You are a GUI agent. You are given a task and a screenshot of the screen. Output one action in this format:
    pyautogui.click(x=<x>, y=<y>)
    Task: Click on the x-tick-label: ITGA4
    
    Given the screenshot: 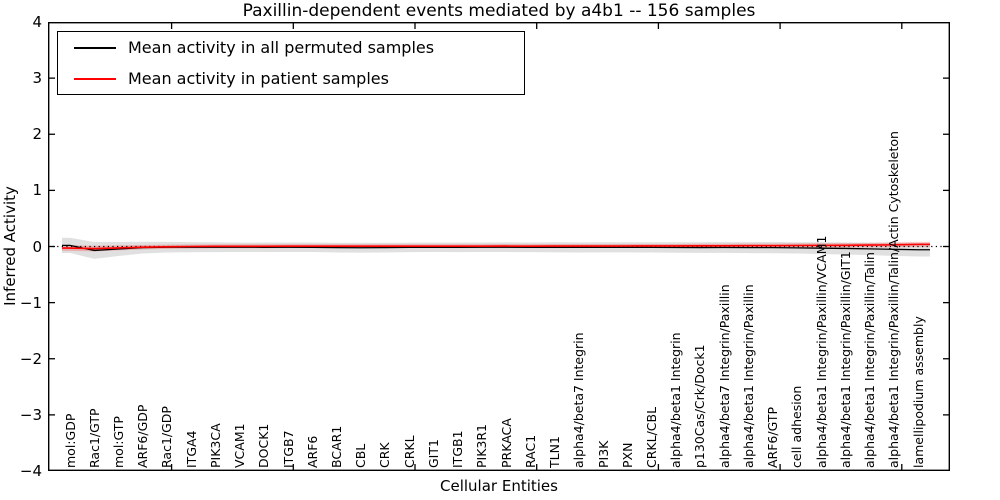 What is the action you would take?
    pyautogui.click(x=191, y=449)
    